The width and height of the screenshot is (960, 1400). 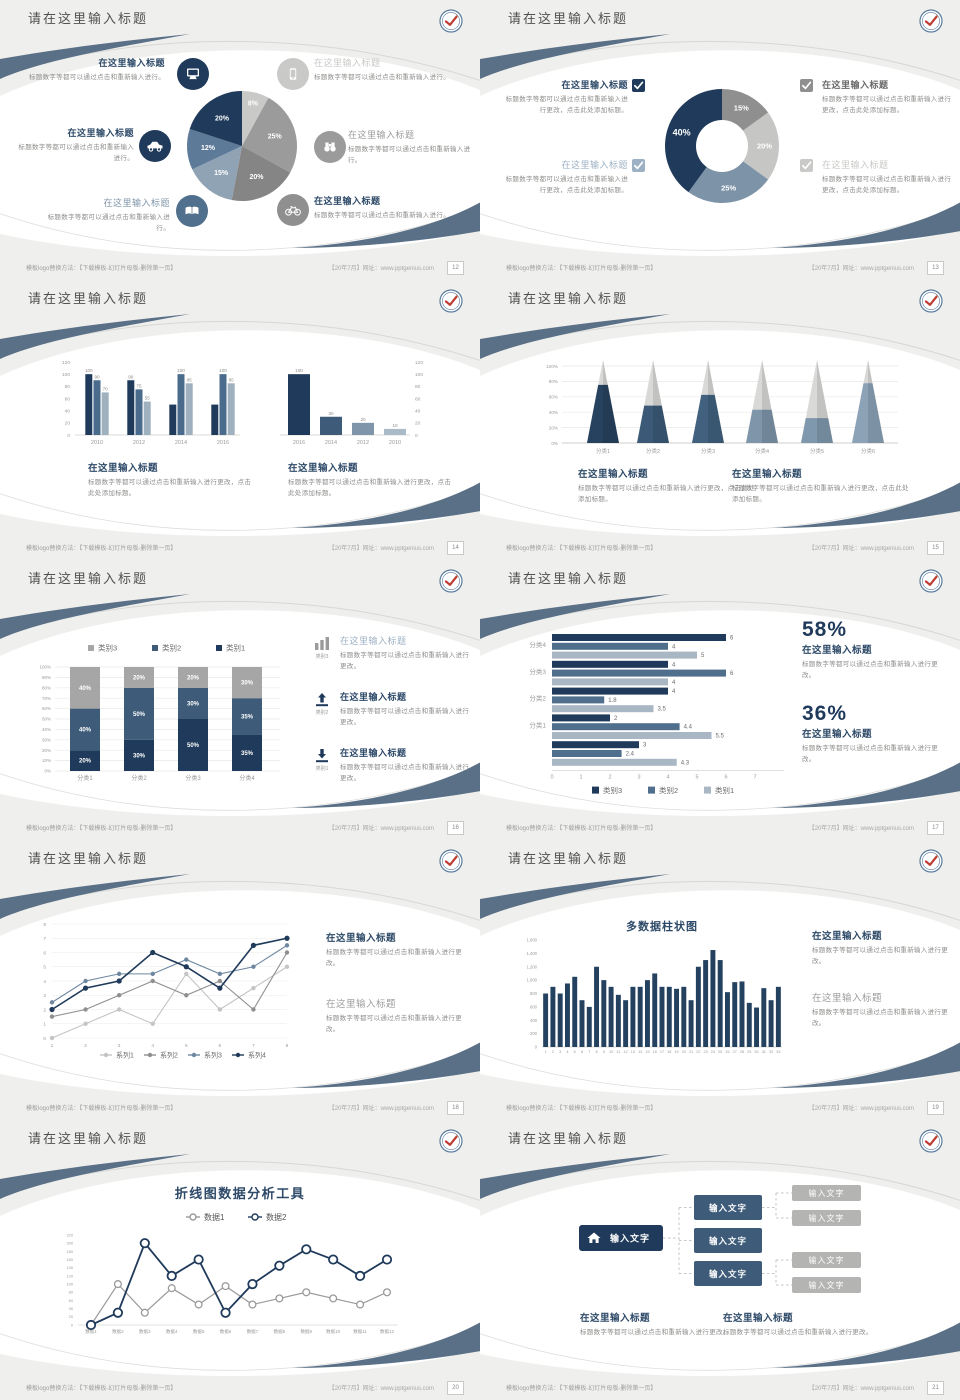 What do you see at coordinates (822, 485) in the screenshot?
I see `chart-caption: 在这里输入标题 标题数字等都可以通过点击和重新输入进行更改，点击此处添加标题。` at bounding box center [822, 485].